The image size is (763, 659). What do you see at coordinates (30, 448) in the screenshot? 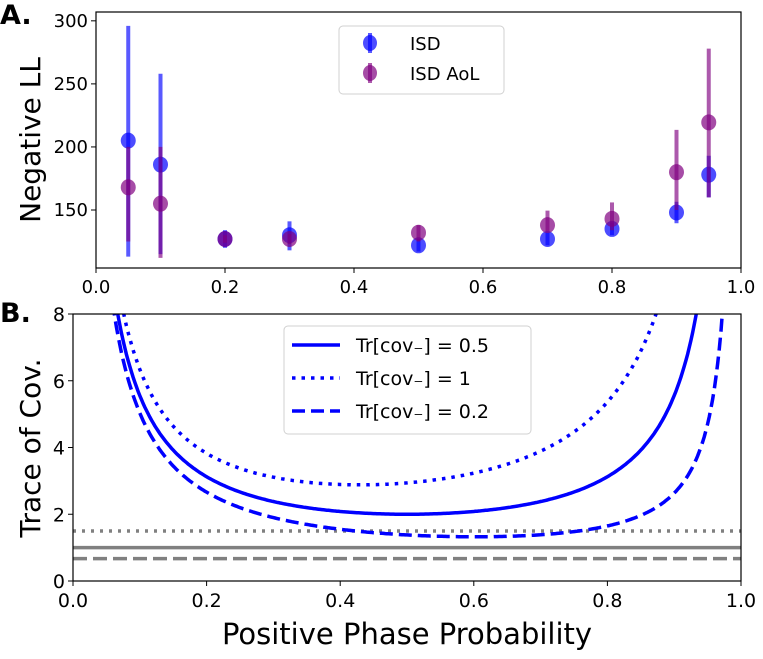
I see `panel-b-ylabel: Trace of Cov.` at bounding box center [30, 448].